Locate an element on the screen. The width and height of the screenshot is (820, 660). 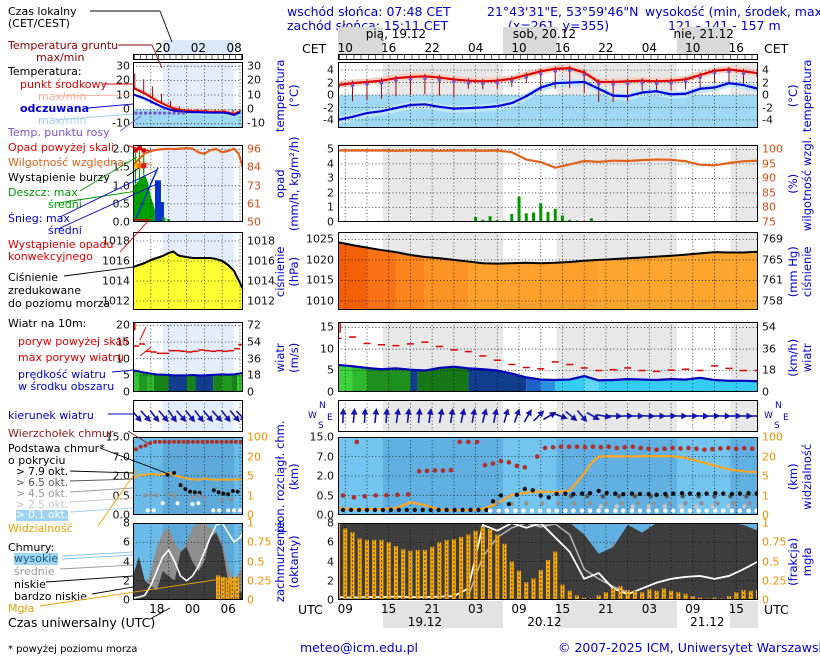
legend-item: > 7.9 okt. is located at coordinates (42, 472).